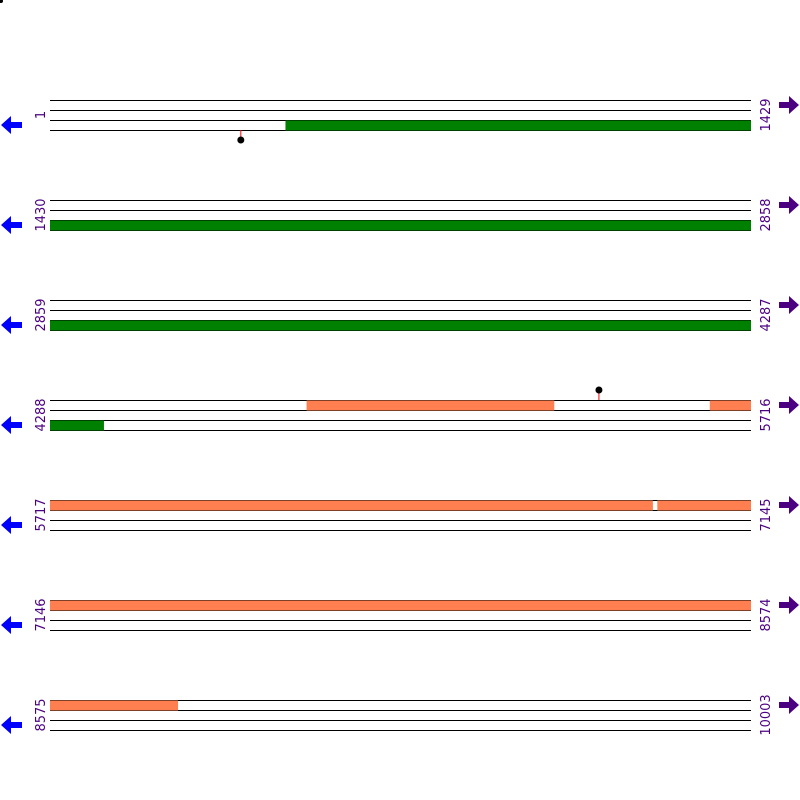  Describe the element at coordinates (41, 614) in the screenshot. I see `row-start-label: 7146` at that location.